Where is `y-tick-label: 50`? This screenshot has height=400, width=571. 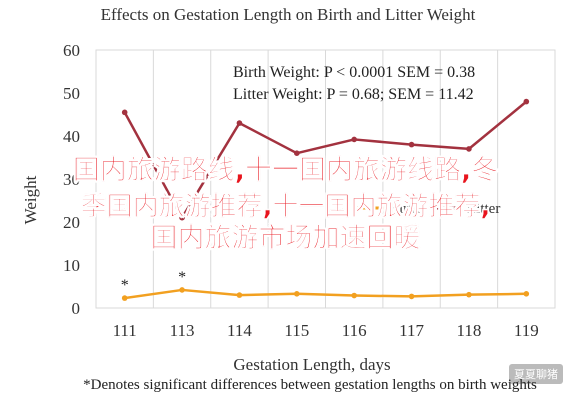 y-tick-label: 50 is located at coordinates (71, 93).